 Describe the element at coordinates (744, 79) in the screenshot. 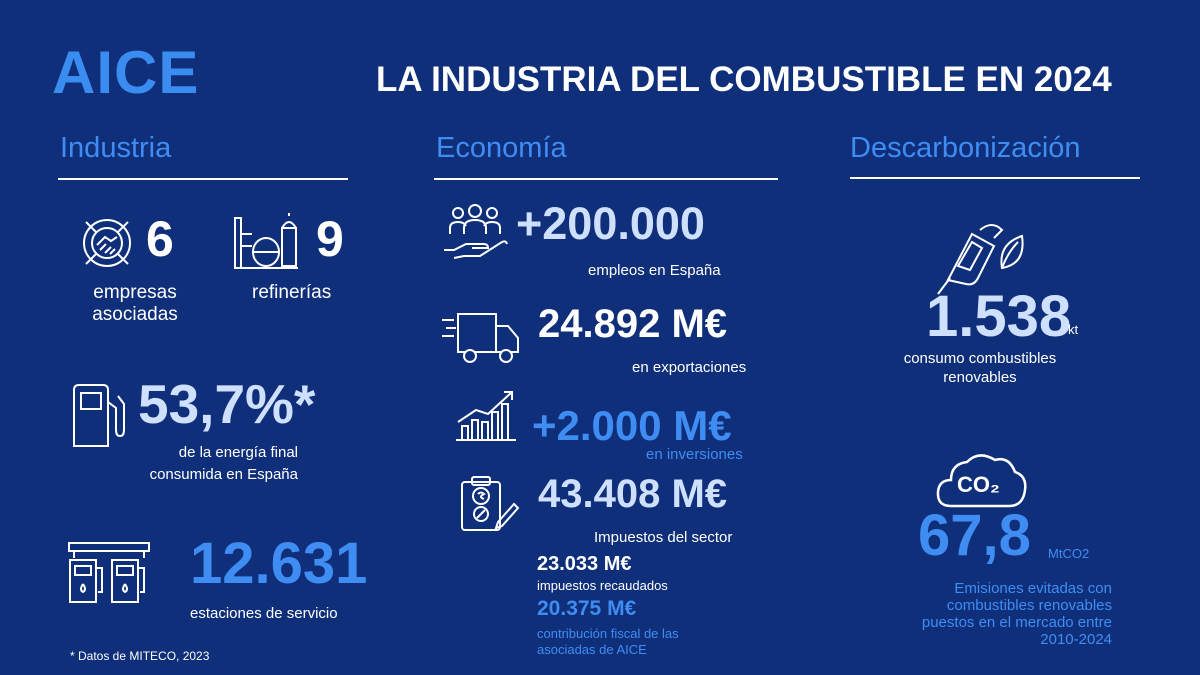

I see `page-title: LA INDUSTRIA DEL COMBUSTIBLE EN 2024` at that location.